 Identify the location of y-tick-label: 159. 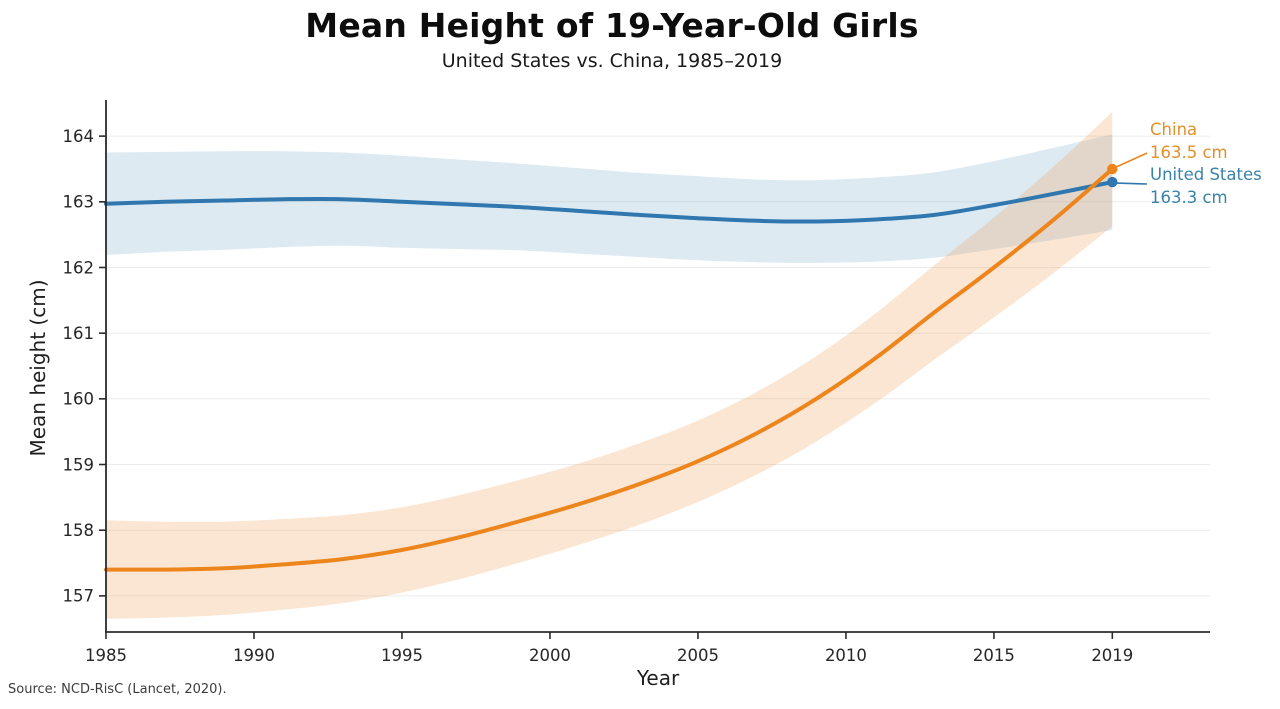
(79, 464).